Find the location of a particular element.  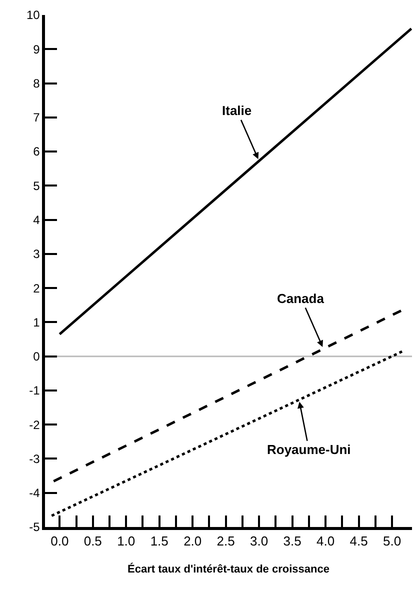

y-tick-label: 5 is located at coordinates (36, 185).